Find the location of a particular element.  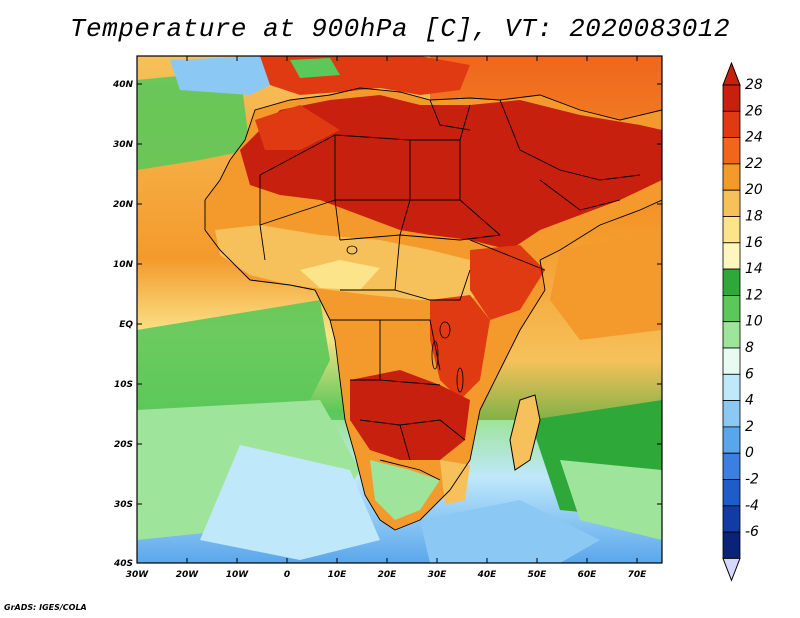

colorbar-label: 16 is located at coordinates (754, 243).